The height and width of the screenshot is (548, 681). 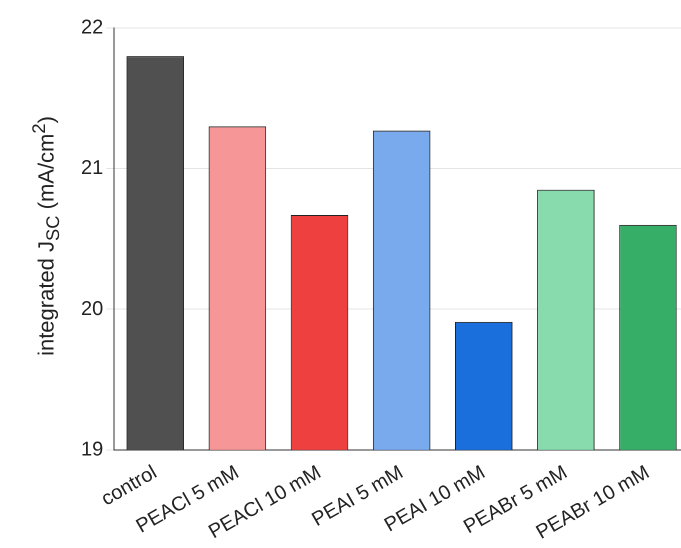 I want to click on y-tick-label: 19, so click(x=92, y=449).